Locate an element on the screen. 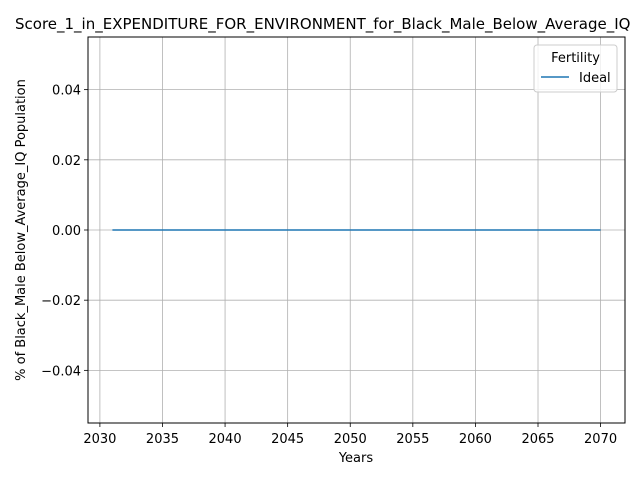 This screenshot has height=480, width=640. legend-box is located at coordinates (575, 68).